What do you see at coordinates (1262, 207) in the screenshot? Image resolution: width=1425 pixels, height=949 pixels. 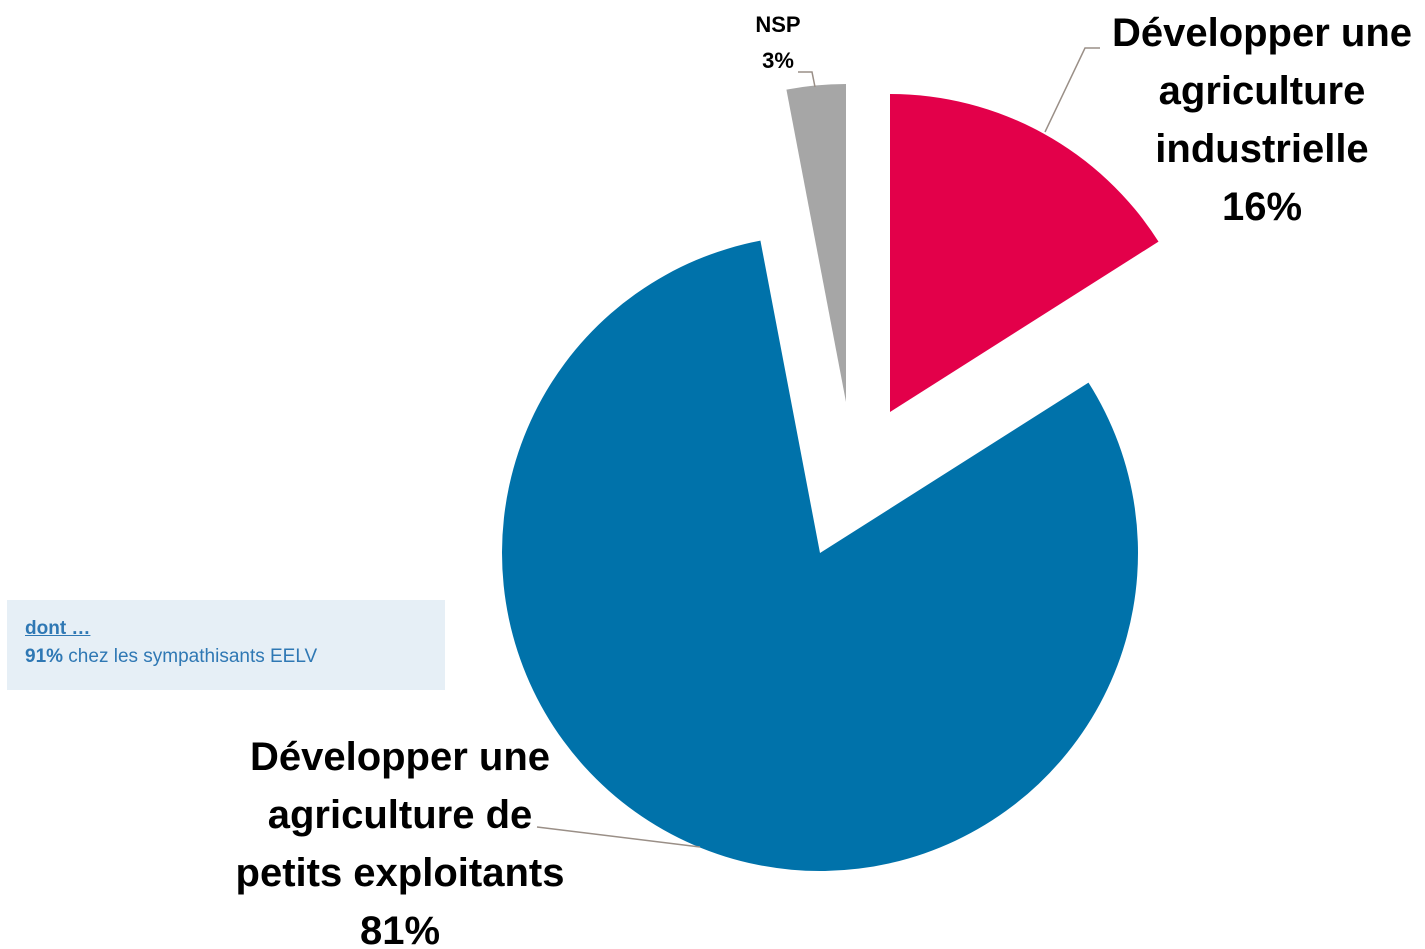 I see `slice-value-label-1: 16%` at bounding box center [1262, 207].